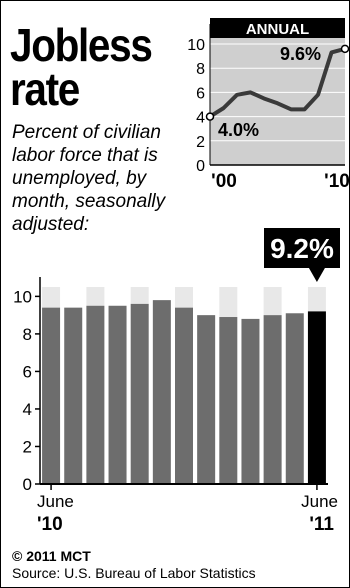  I want to click on y-tick-label: 2, so click(27, 446).